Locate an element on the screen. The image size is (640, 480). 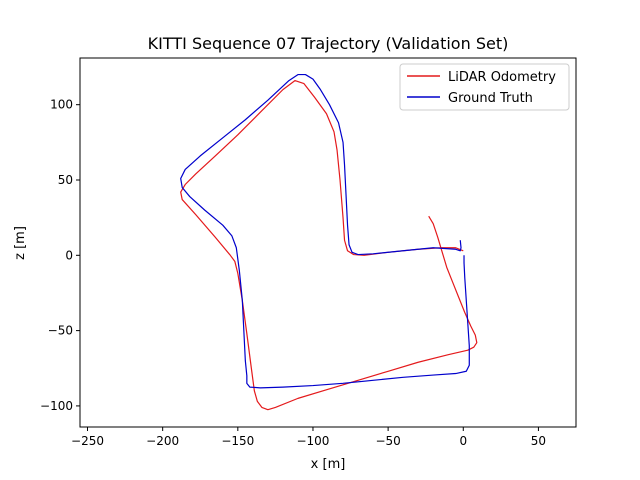
x-axis-label: x [m] is located at coordinates (328, 464).